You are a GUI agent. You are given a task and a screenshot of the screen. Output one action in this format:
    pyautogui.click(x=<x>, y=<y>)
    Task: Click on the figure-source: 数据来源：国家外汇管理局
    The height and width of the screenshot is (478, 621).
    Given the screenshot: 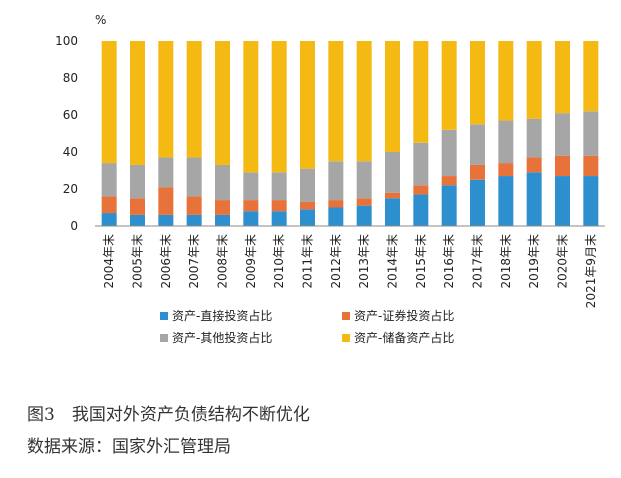 What is the action you would take?
    pyautogui.click(x=129, y=447)
    